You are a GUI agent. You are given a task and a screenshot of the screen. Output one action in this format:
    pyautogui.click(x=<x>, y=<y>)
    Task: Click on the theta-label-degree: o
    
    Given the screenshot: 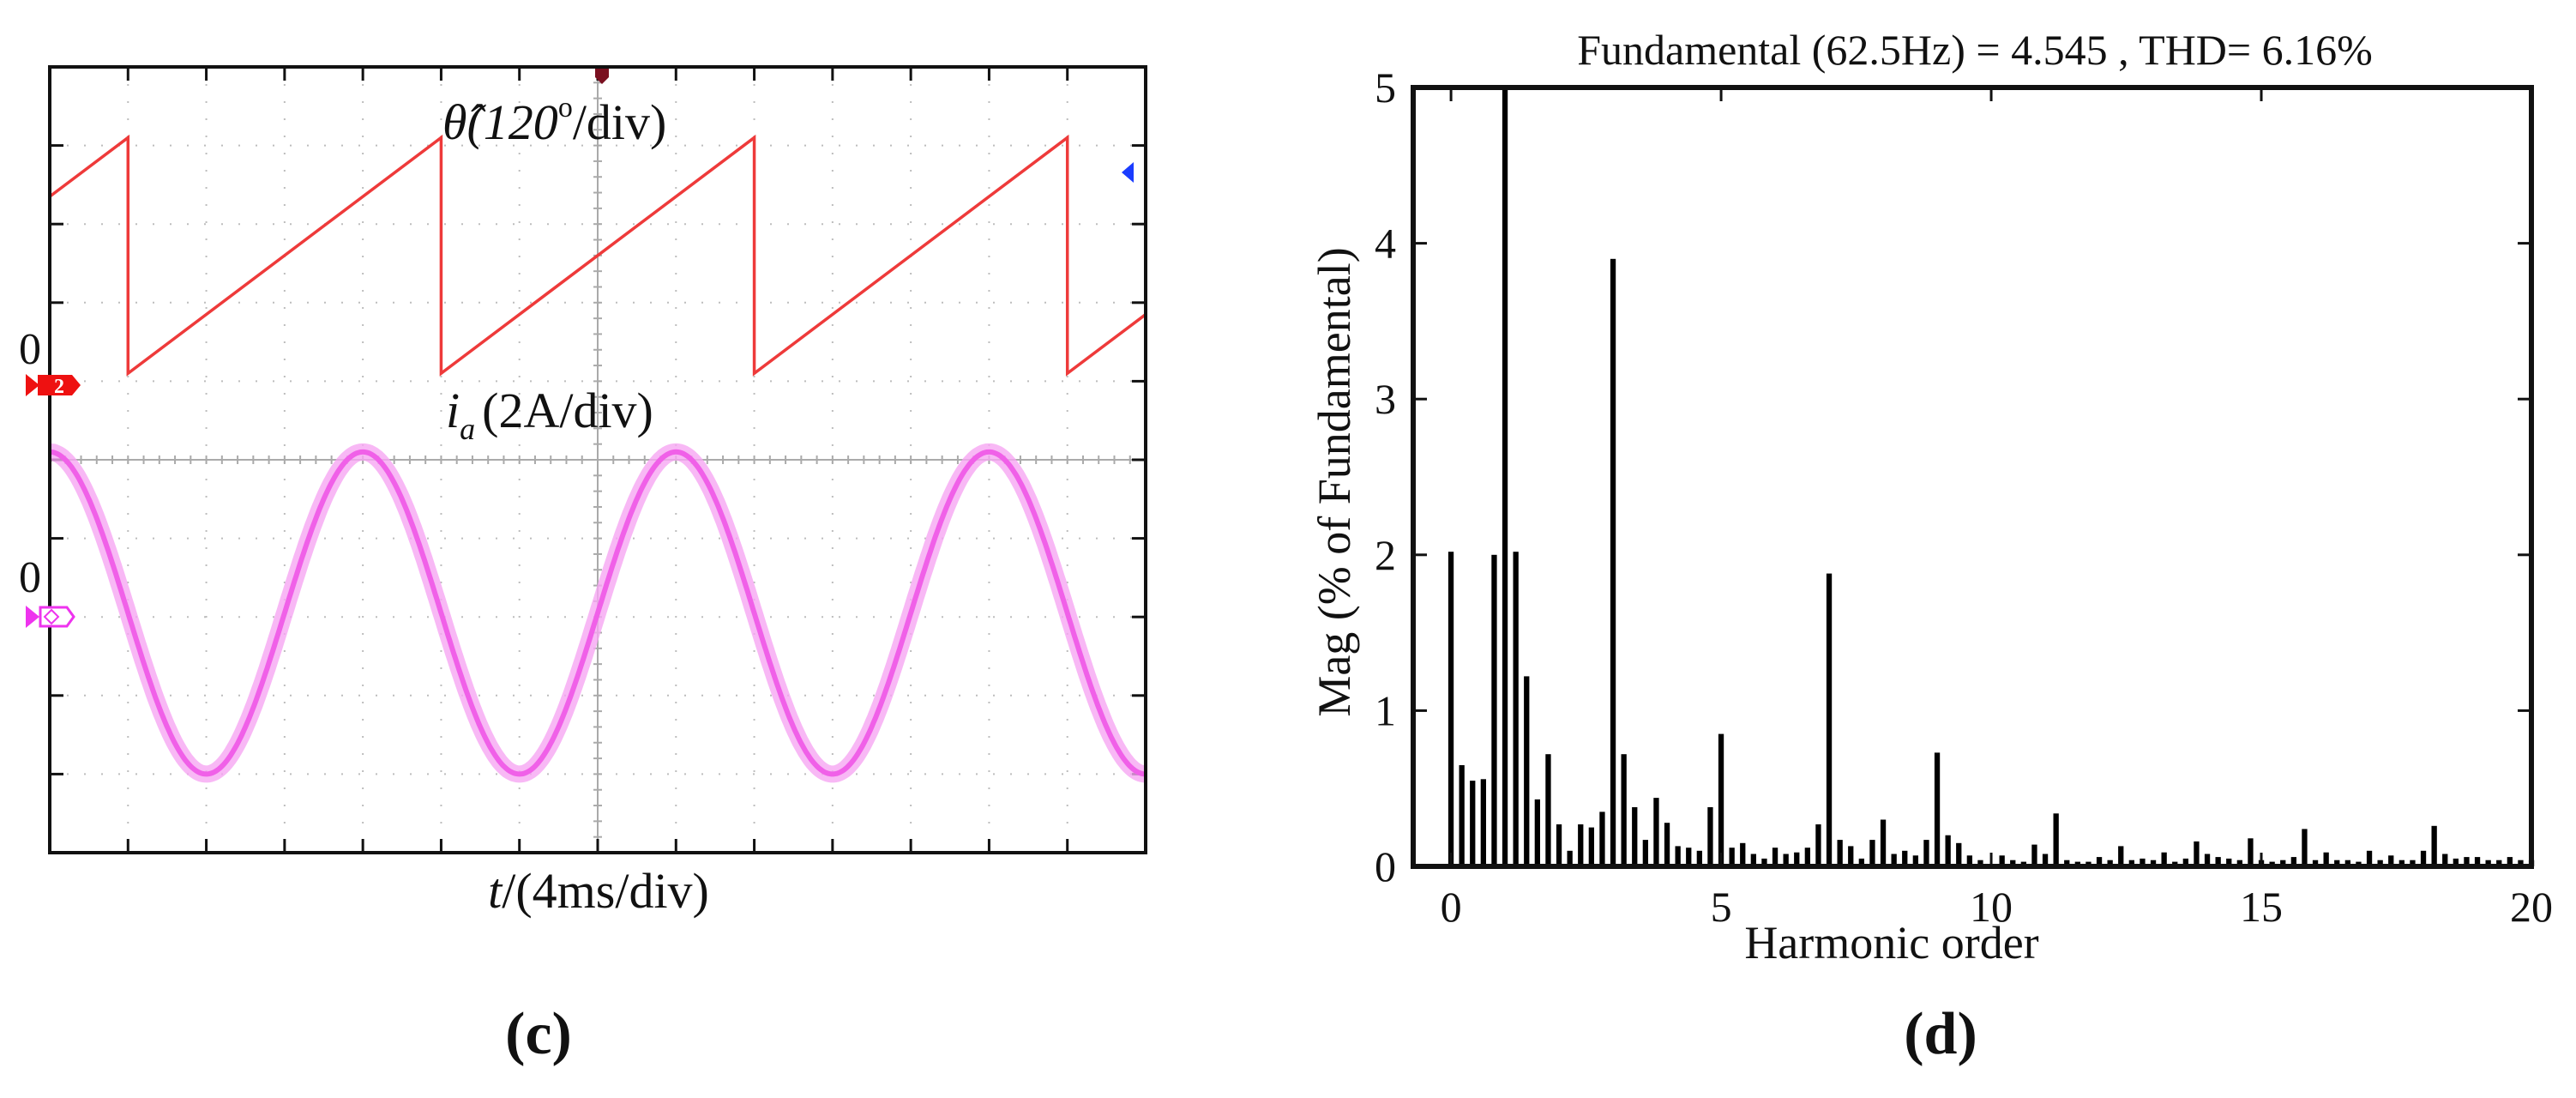 What is the action you would take?
    pyautogui.click(x=565, y=108)
    